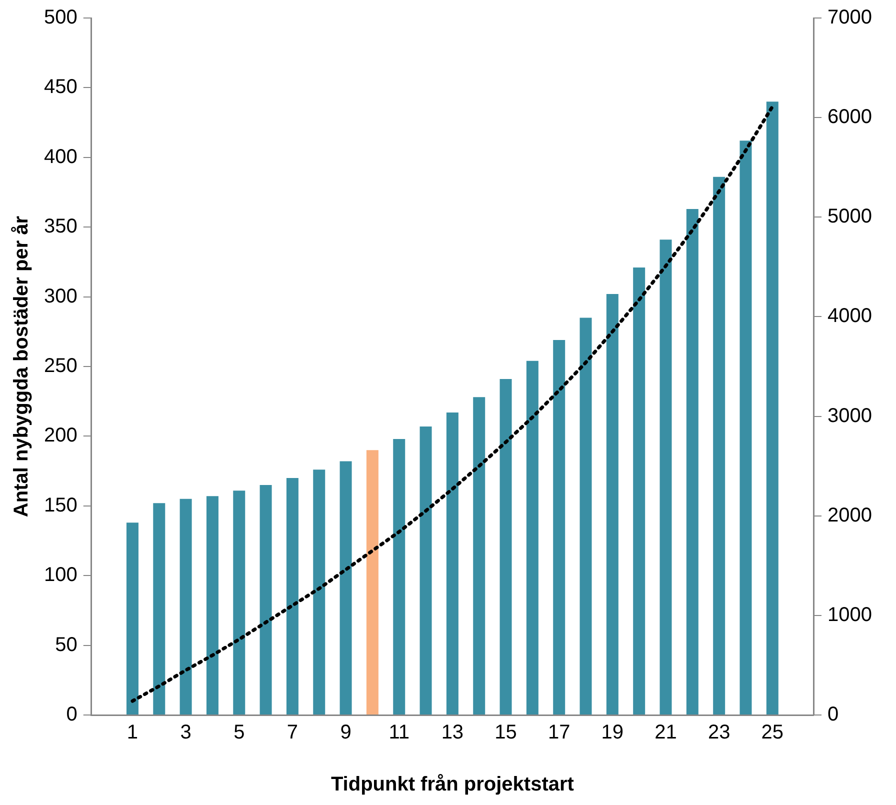 This screenshot has width=896, height=805. I want to click on x-tick-label: 19, so click(612, 733).